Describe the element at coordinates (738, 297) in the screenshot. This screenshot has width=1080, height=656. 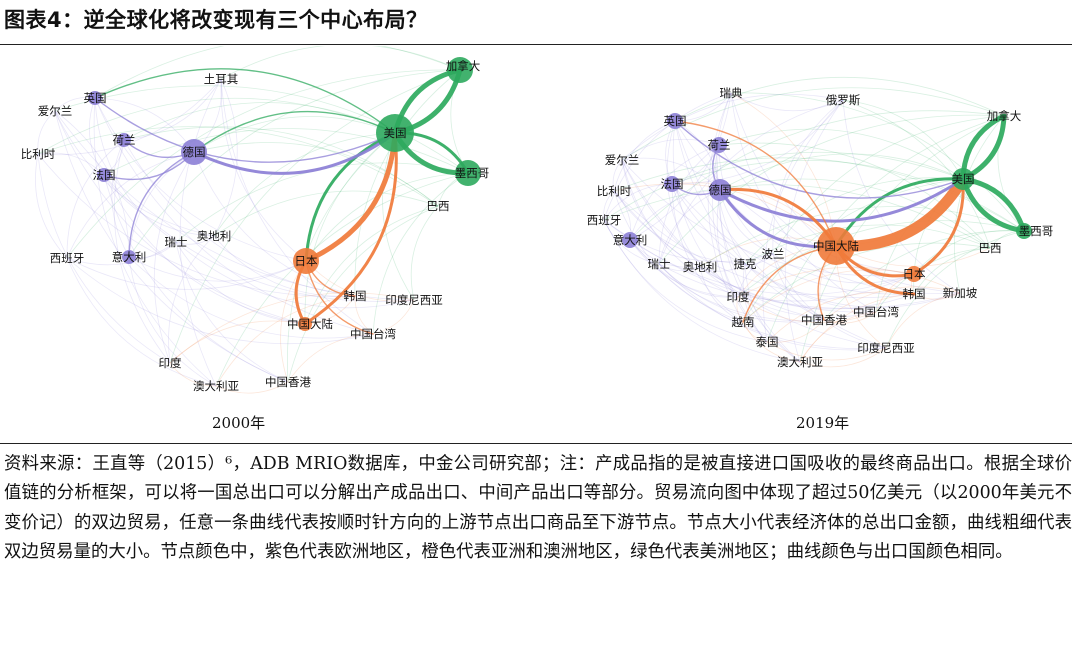
I see `node-label: 印度` at that location.